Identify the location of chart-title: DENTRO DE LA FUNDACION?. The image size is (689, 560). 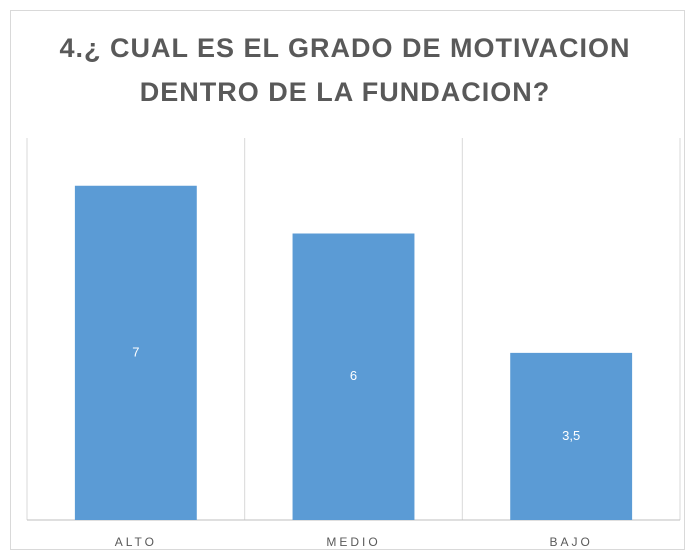
(345, 92).